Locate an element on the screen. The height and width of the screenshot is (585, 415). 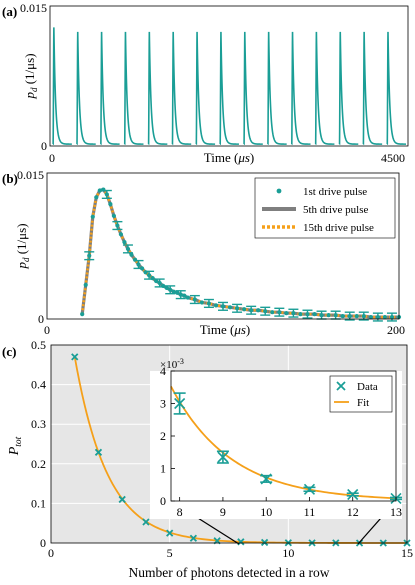
panel-c-ytick-label: 0.2 is located at coordinates (38, 464).